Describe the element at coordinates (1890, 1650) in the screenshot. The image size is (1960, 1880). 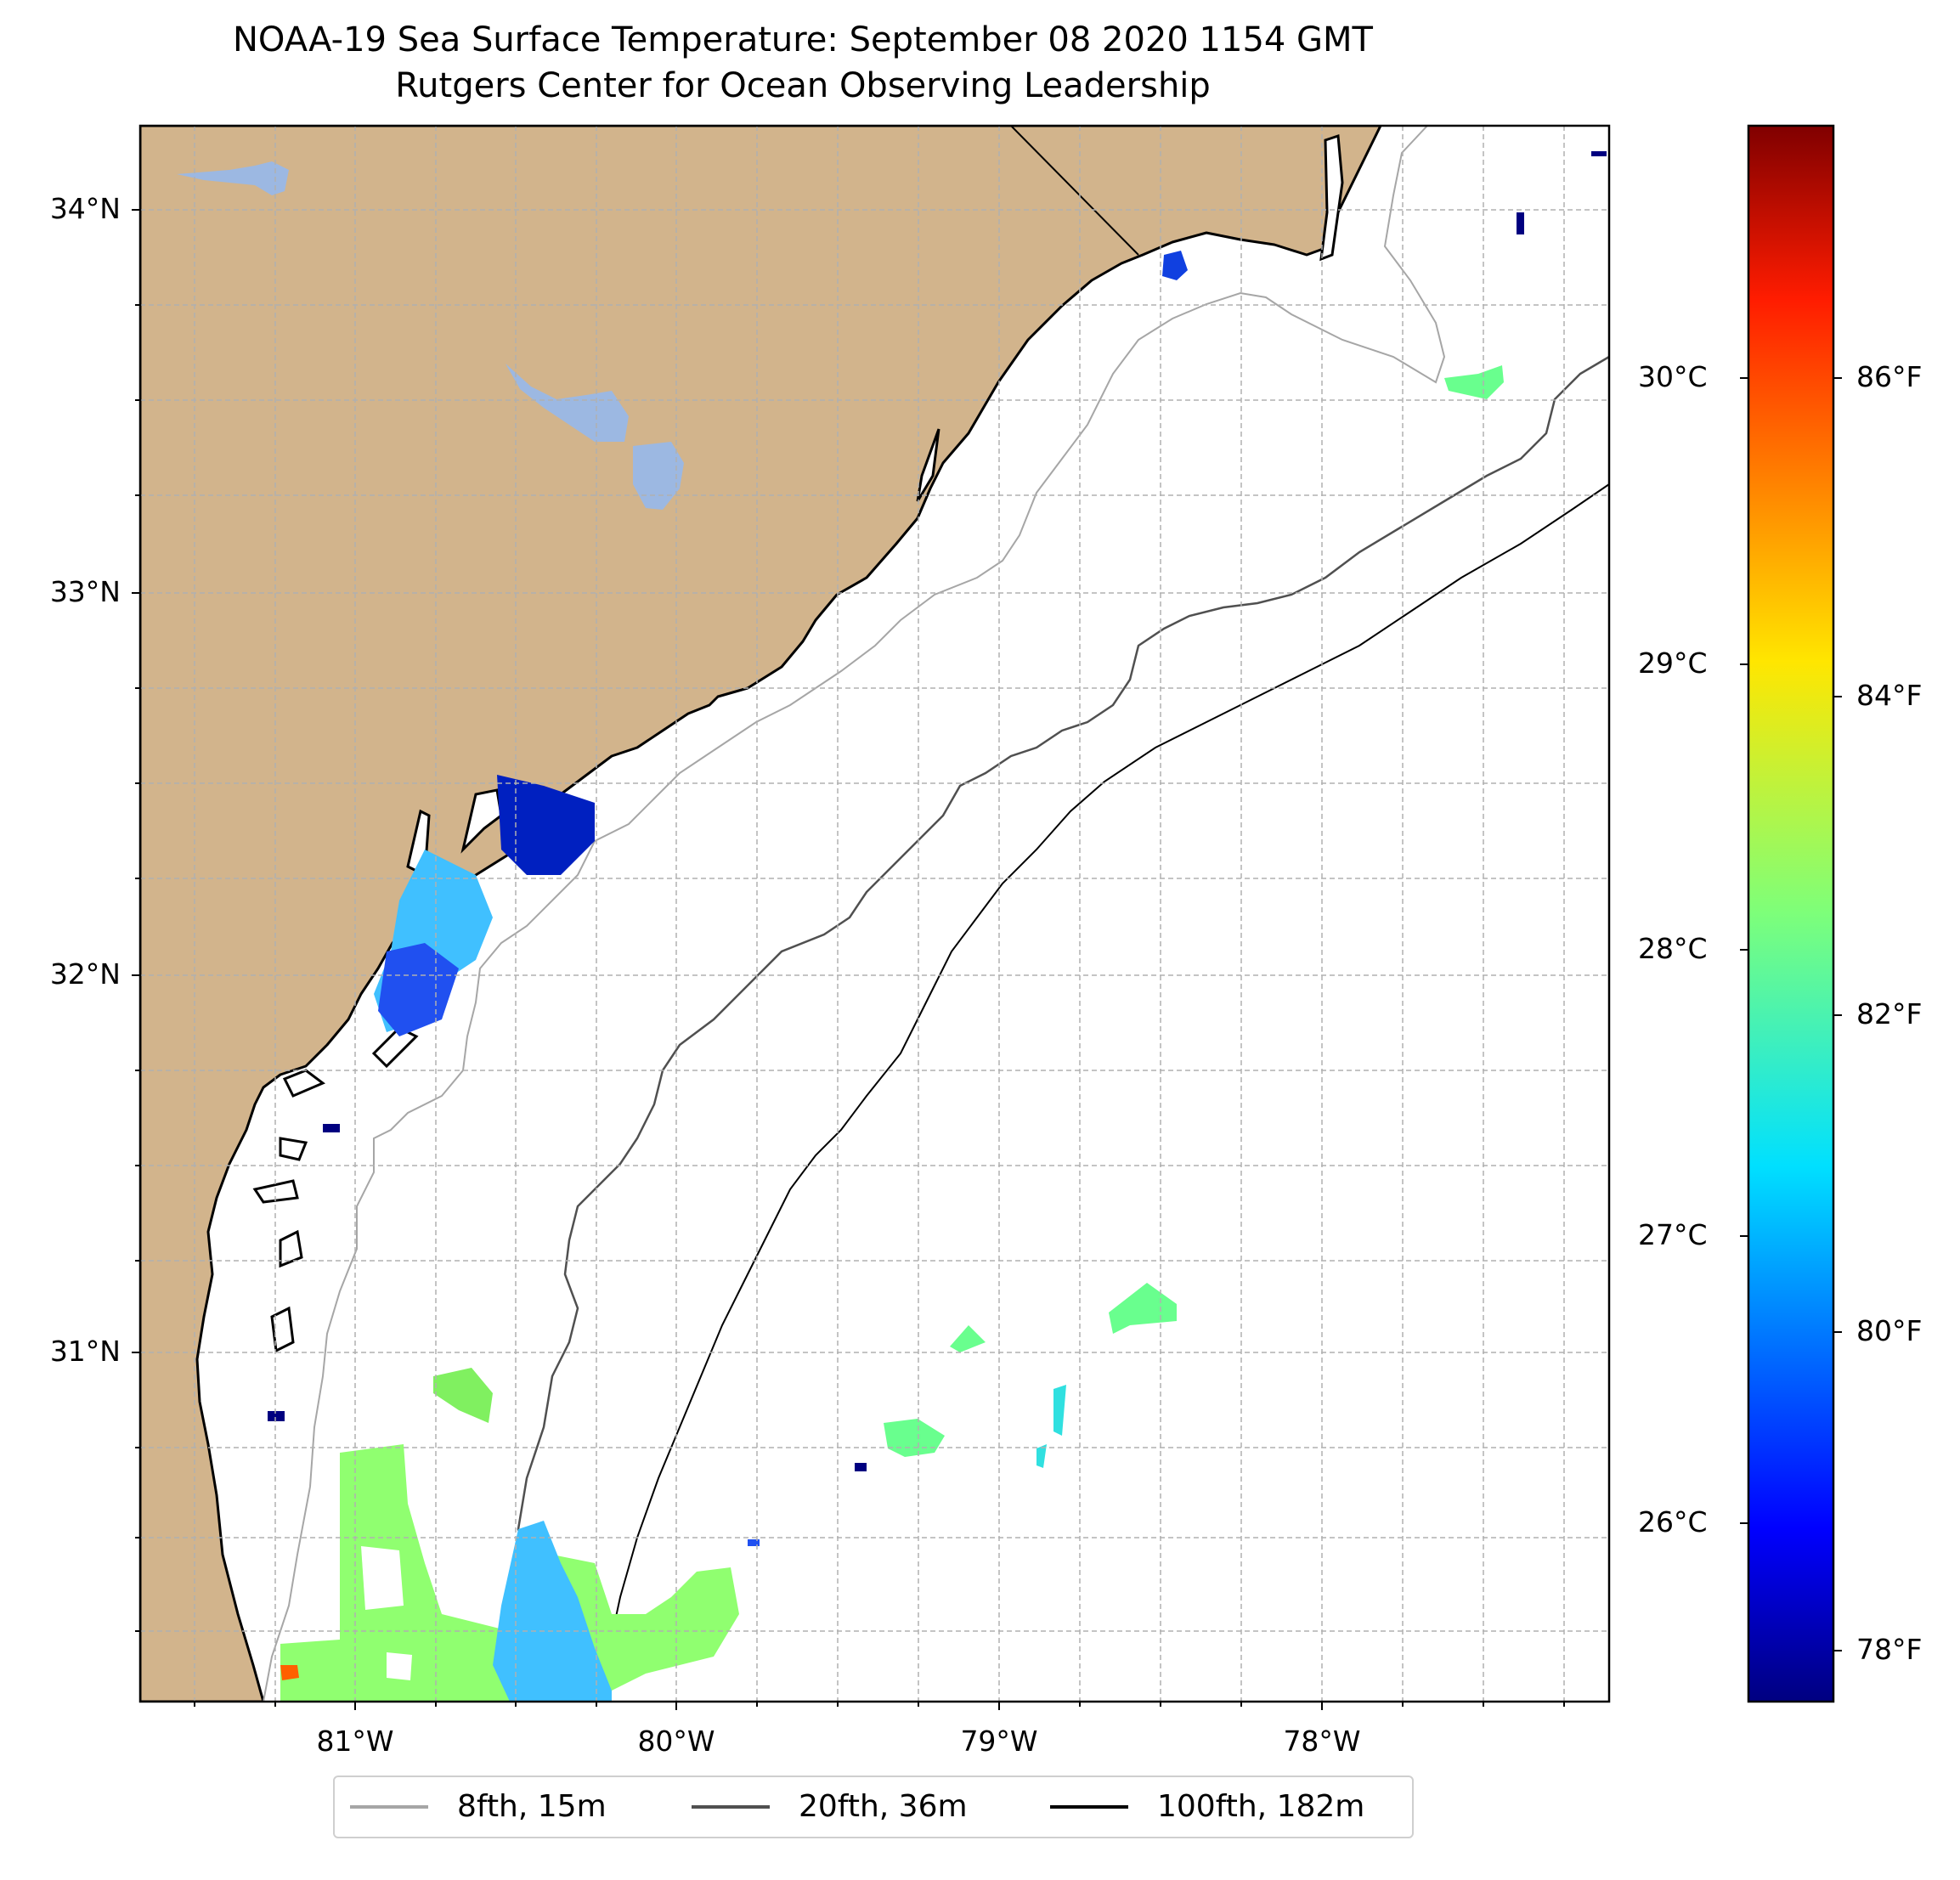
I see `colorbar-label-78f: 78°F` at that location.